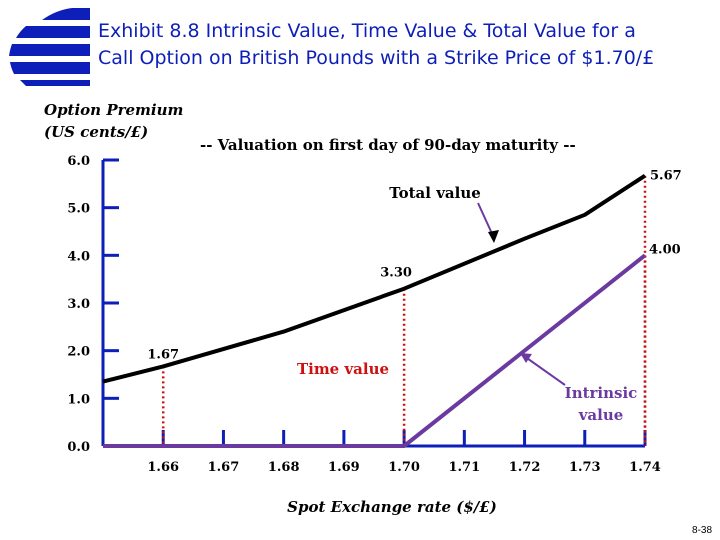 This screenshot has height=540, width=720. I want to click on total-value-arrowhead, so click(493, 236).